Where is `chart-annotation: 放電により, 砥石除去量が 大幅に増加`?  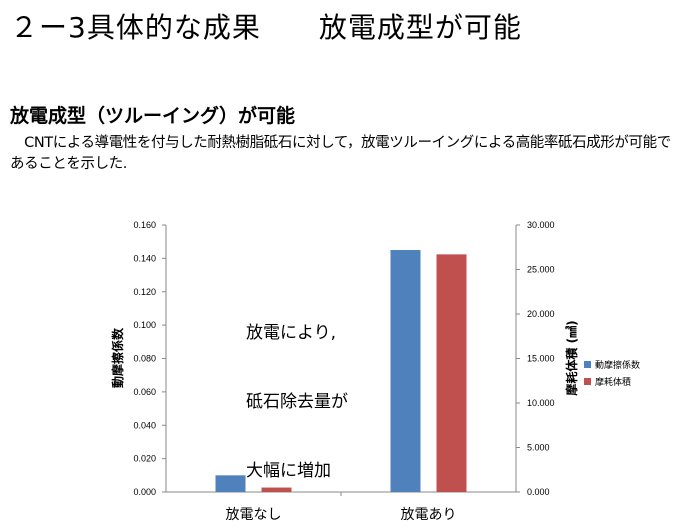
chart-annotation: 放電により, 砥石除去量が 大幅に増加 is located at coordinates (297, 391).